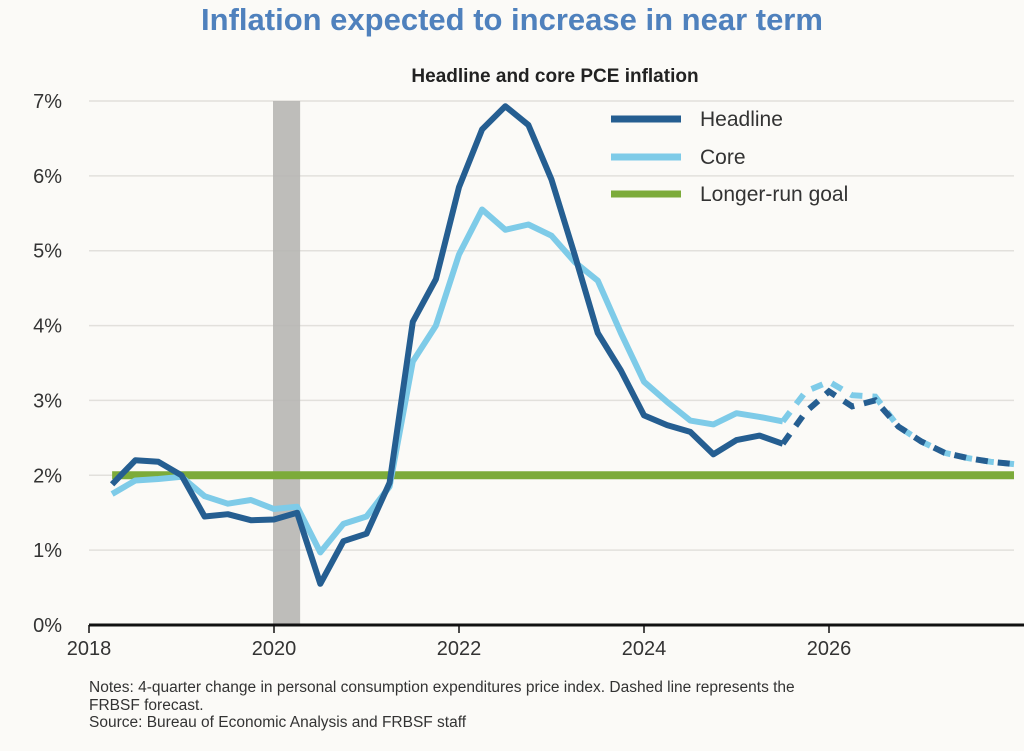 The width and height of the screenshot is (1024, 751). What do you see at coordinates (47, 102) in the screenshot?
I see `y-tick-label: 7%` at bounding box center [47, 102].